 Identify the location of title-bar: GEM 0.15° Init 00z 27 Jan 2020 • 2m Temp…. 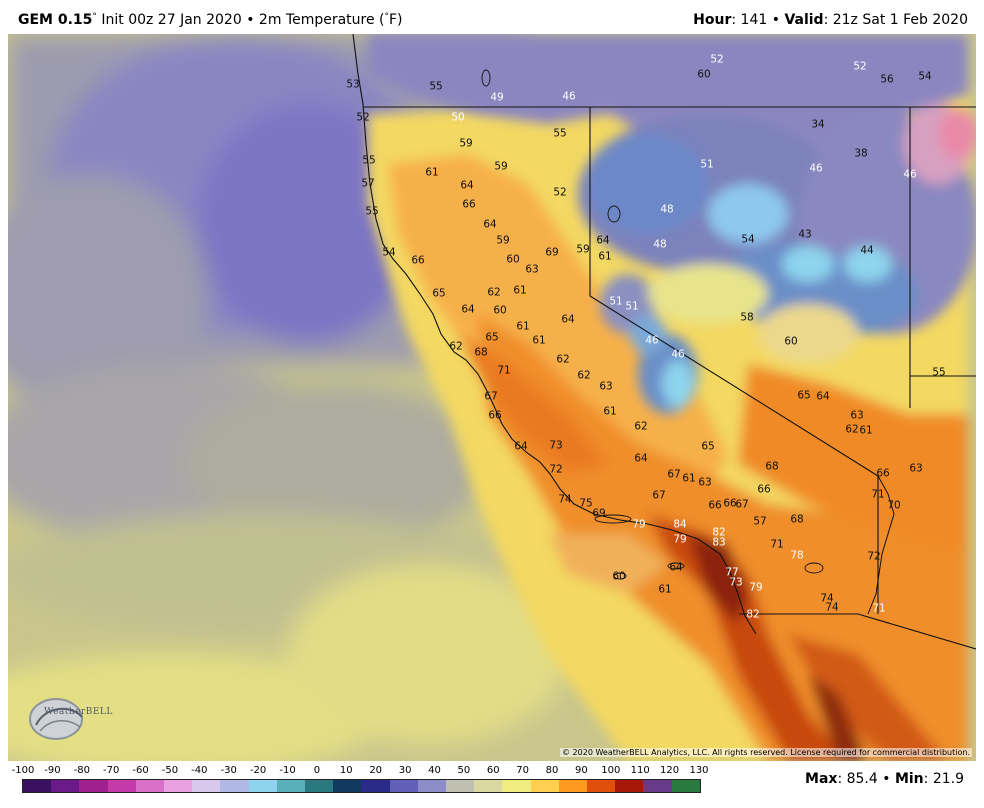
(492, 17).